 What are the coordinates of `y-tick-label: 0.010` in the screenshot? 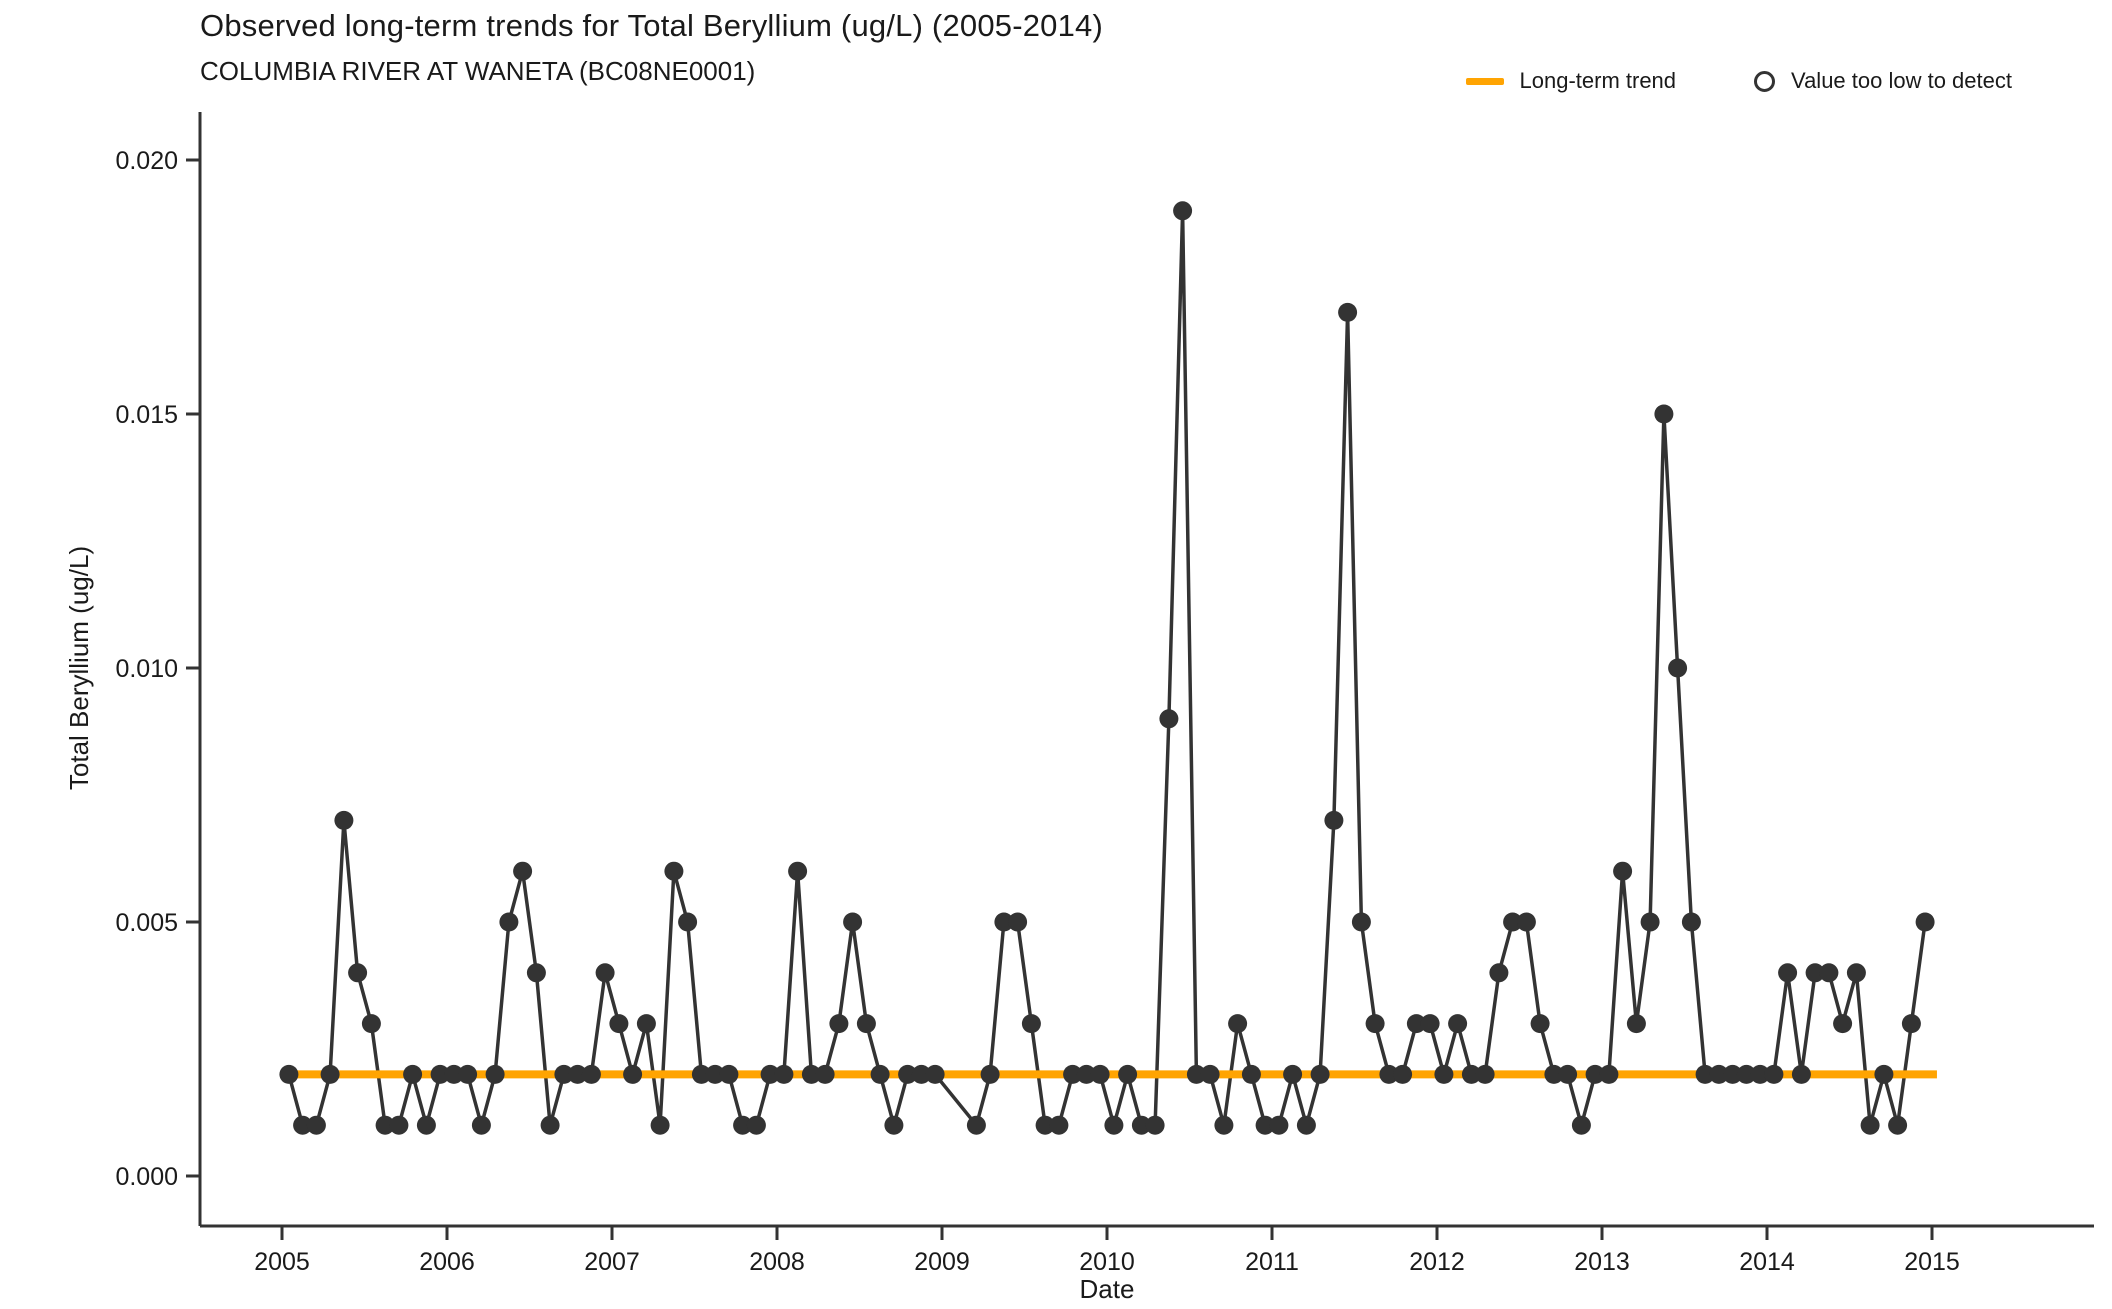 It's located at (146, 669).